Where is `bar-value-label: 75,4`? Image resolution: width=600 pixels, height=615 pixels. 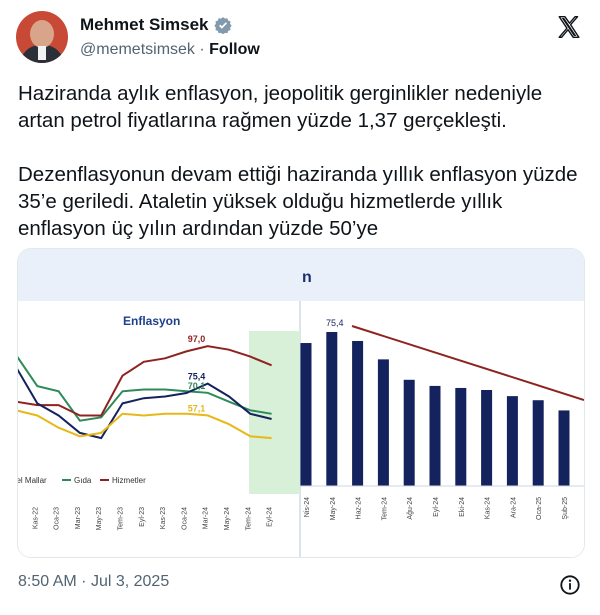
bar-value-label: 75,4 is located at coordinates (335, 323).